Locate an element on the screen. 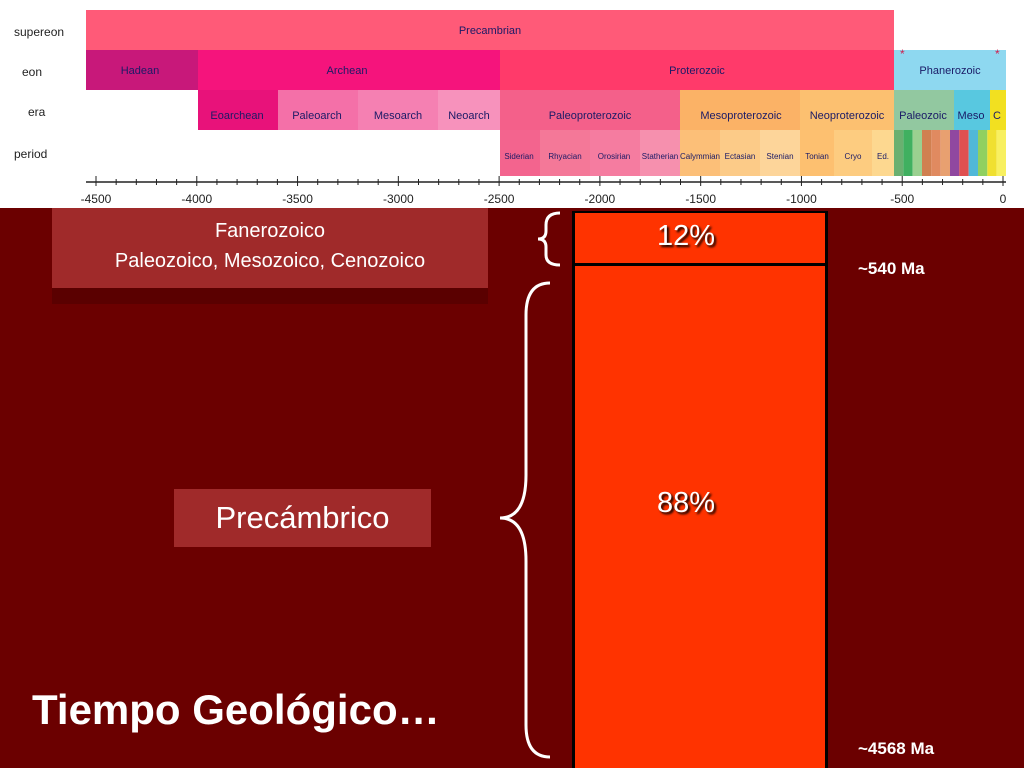  era-neoproterozoic is located at coordinates (847, 110).